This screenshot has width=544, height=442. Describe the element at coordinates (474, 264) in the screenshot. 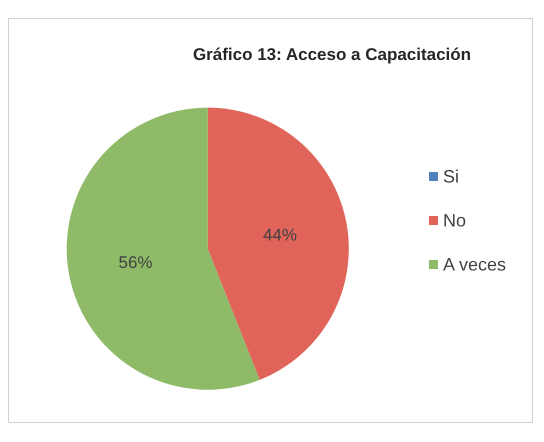

I see `legend-label: A veces` at that location.